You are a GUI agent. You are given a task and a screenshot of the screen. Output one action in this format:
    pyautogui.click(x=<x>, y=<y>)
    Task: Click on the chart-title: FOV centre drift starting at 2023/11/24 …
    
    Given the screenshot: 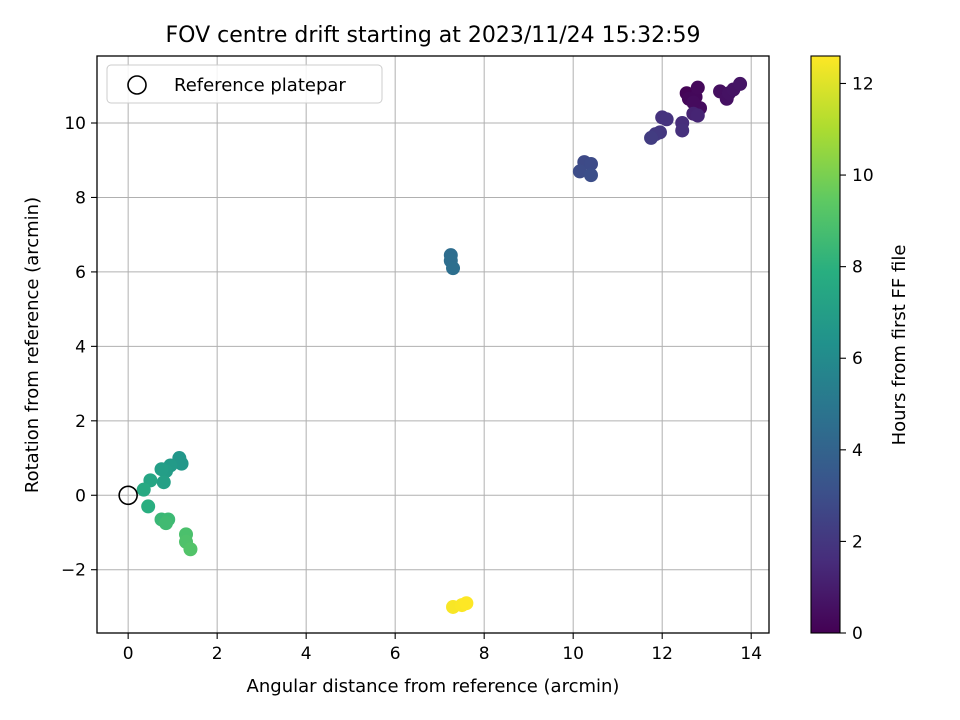 What is the action you would take?
    pyautogui.click(x=433, y=35)
    